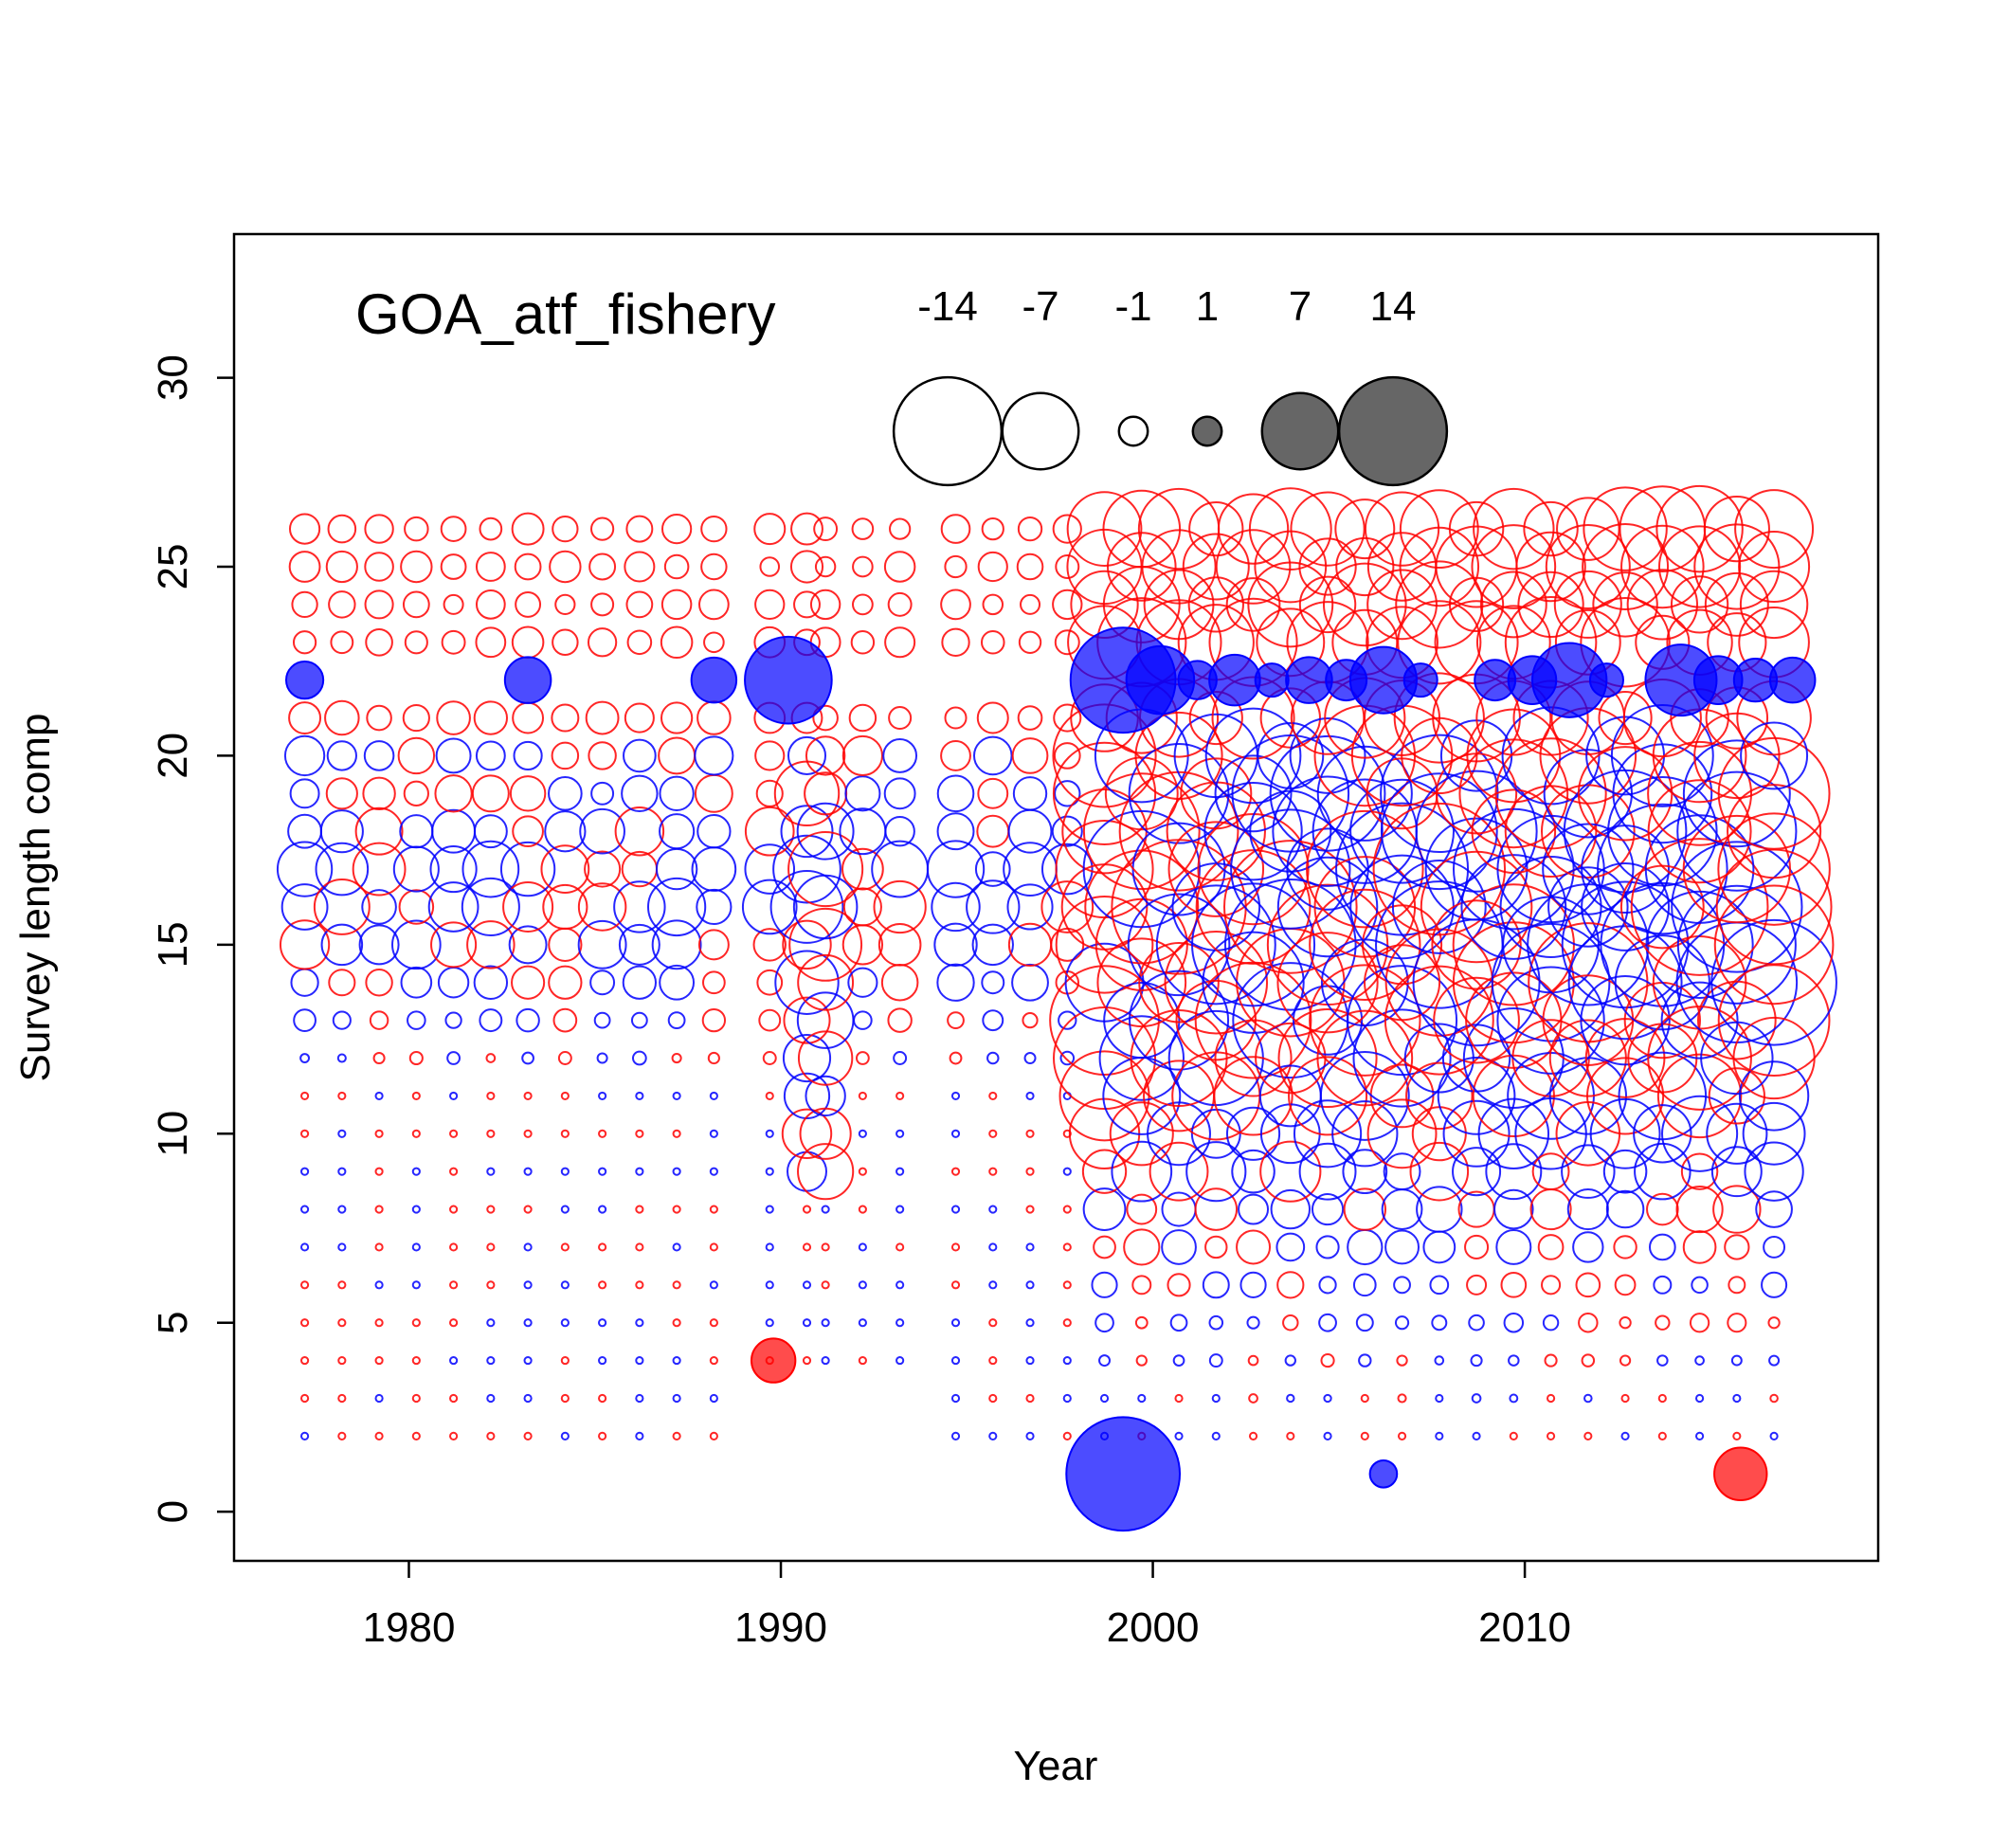 This screenshot has width=1990, height=1848. I want to click on legend-label: -7, so click(1040, 307).